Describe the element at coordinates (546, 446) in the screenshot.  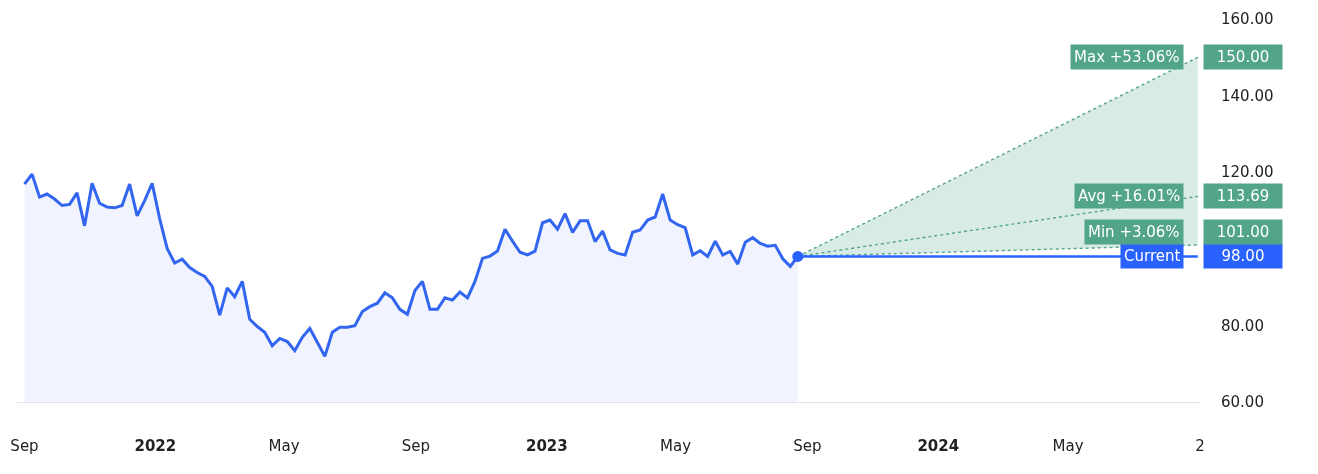
I see `x-tick-label: 2023` at that location.